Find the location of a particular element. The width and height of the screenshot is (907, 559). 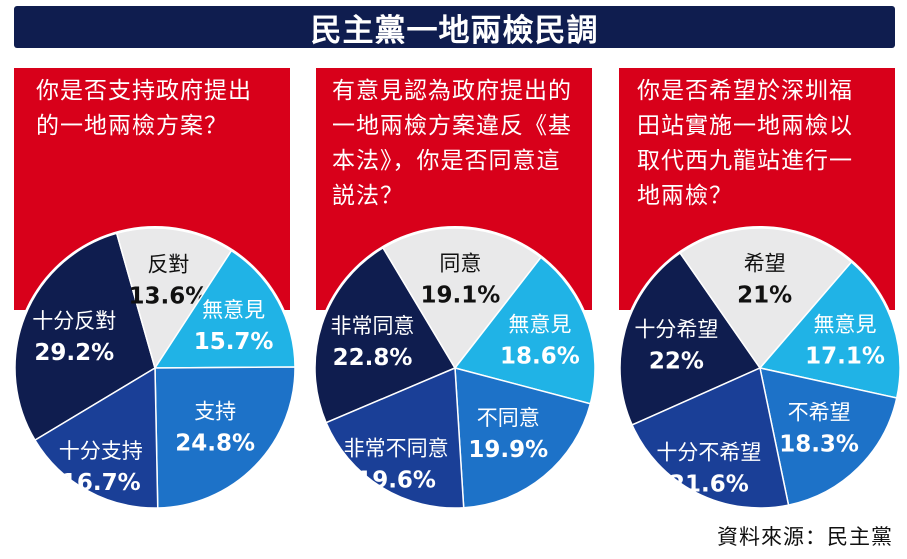

question-text-2: 有意見認為政府提出的 一地兩檢方案違反《基 本法》，你是否同意這 説法？ is located at coordinates (452, 144).